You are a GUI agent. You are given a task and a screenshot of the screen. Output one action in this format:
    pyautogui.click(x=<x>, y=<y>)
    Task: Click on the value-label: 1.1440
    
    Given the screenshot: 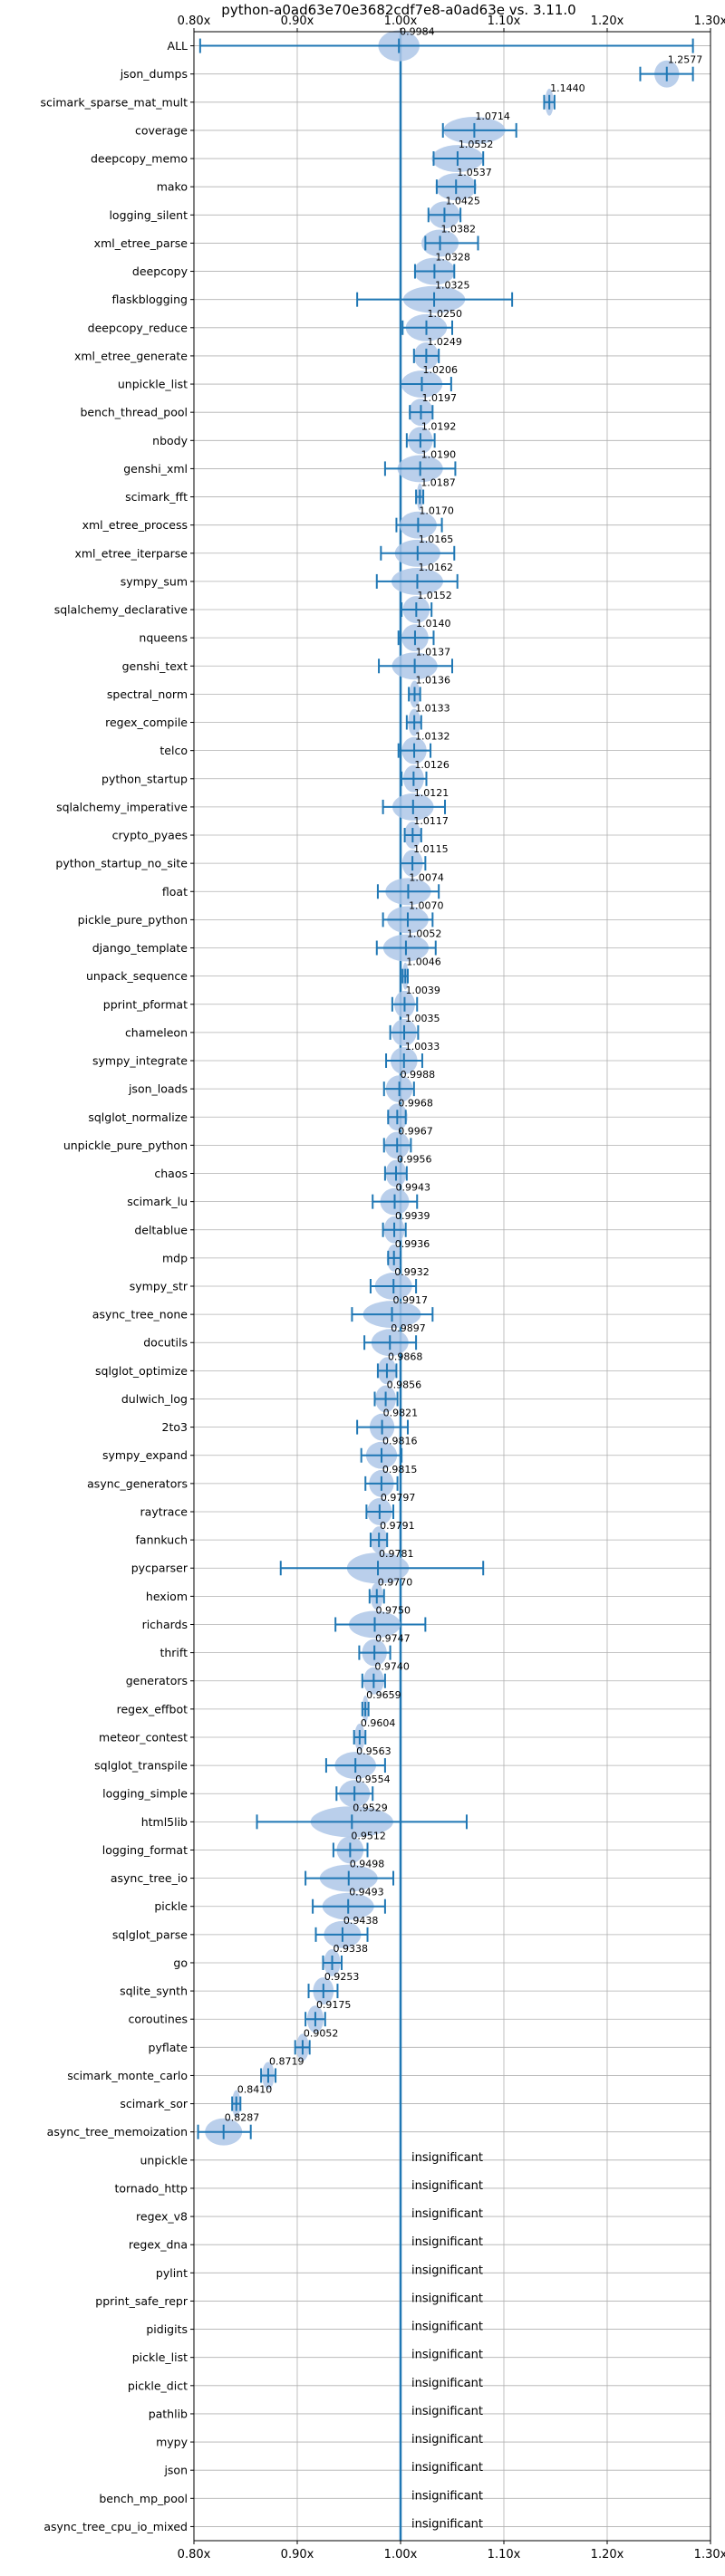 What is the action you would take?
    pyautogui.click(x=567, y=88)
    